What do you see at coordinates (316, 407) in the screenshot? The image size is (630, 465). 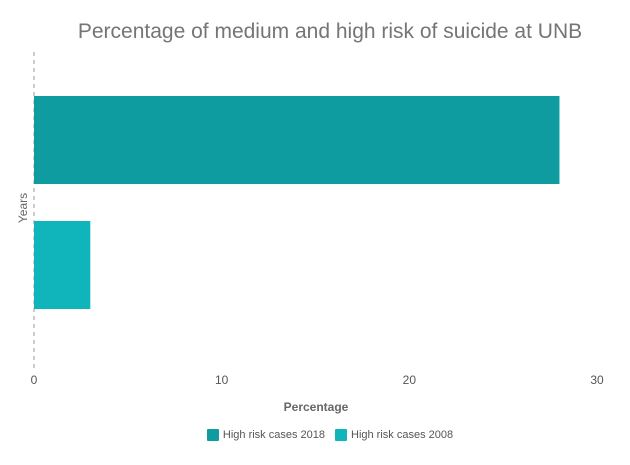 I see `x-axis-title: Percentage` at bounding box center [316, 407].